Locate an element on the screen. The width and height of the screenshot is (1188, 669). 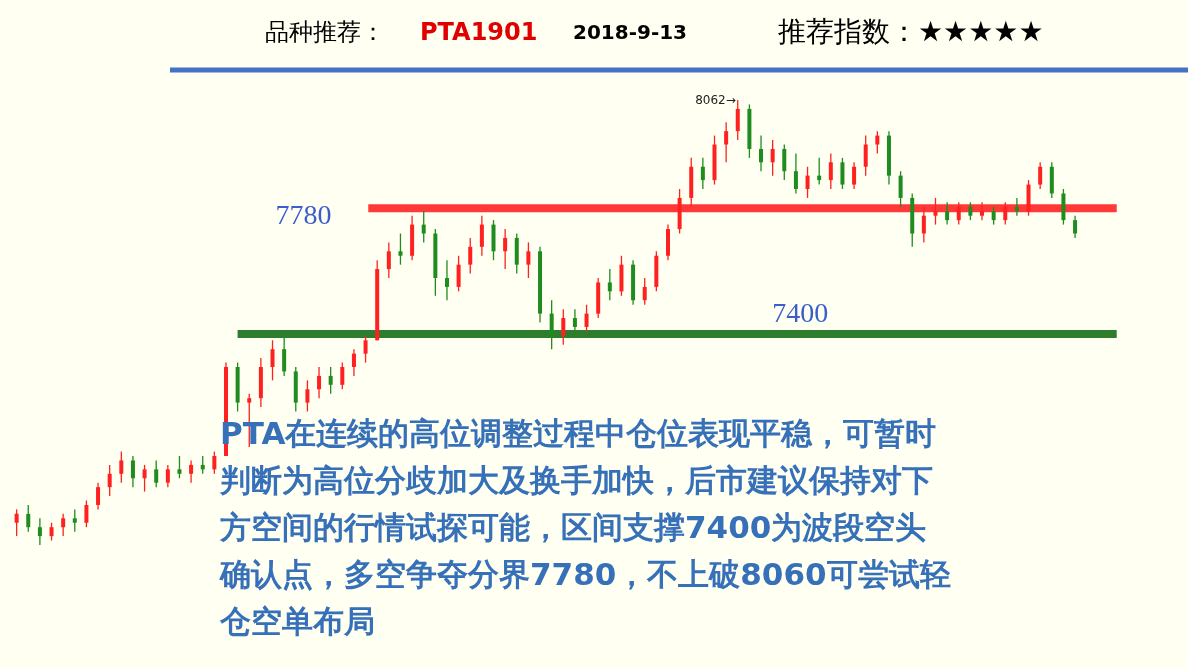
chart-title: 品种推荐： is located at coordinates (325, 32).